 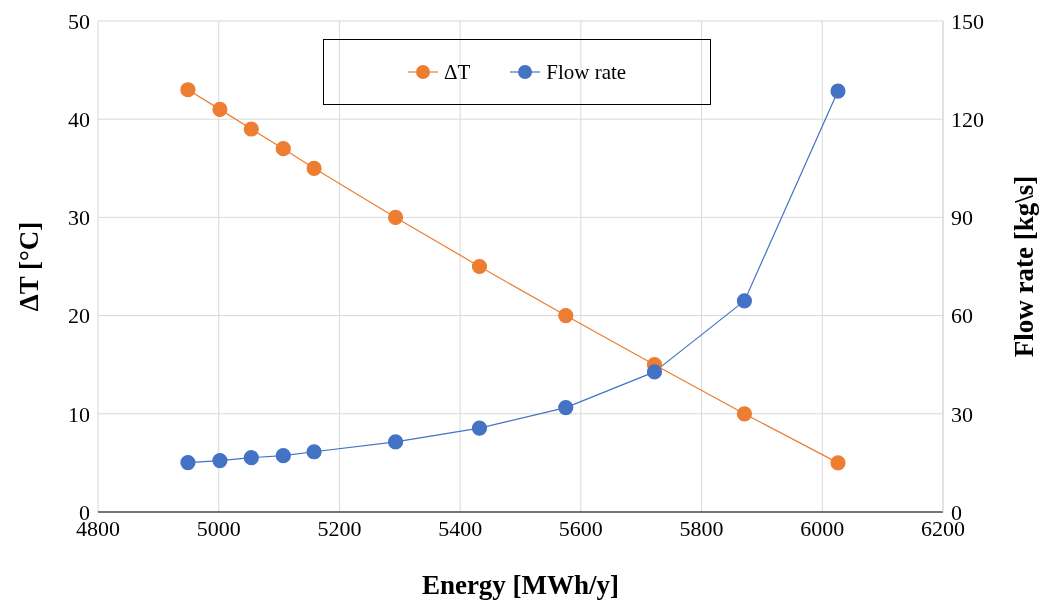 What do you see at coordinates (1023, 266) in the screenshot?
I see `y2-axis-title: Flow rate [kg\s]` at bounding box center [1023, 266].